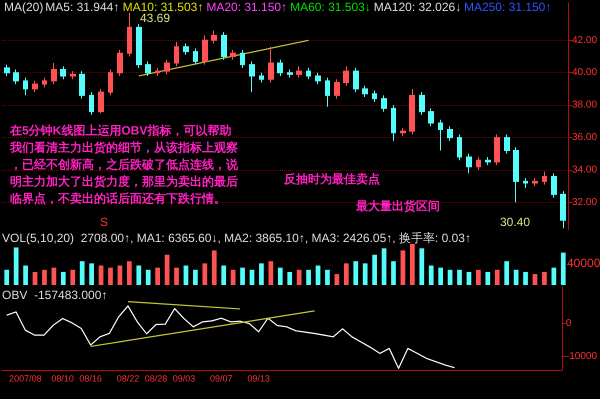  I want to click on y-tick-label: 42.00, so click(585, 40).